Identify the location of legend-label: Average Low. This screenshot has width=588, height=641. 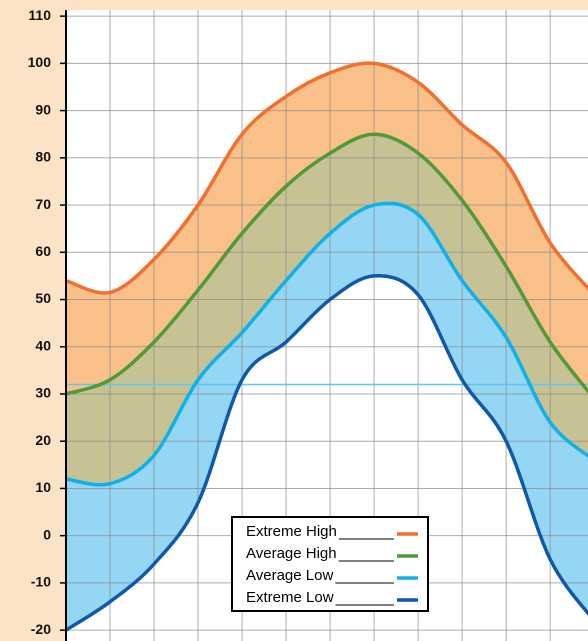
(289, 575).